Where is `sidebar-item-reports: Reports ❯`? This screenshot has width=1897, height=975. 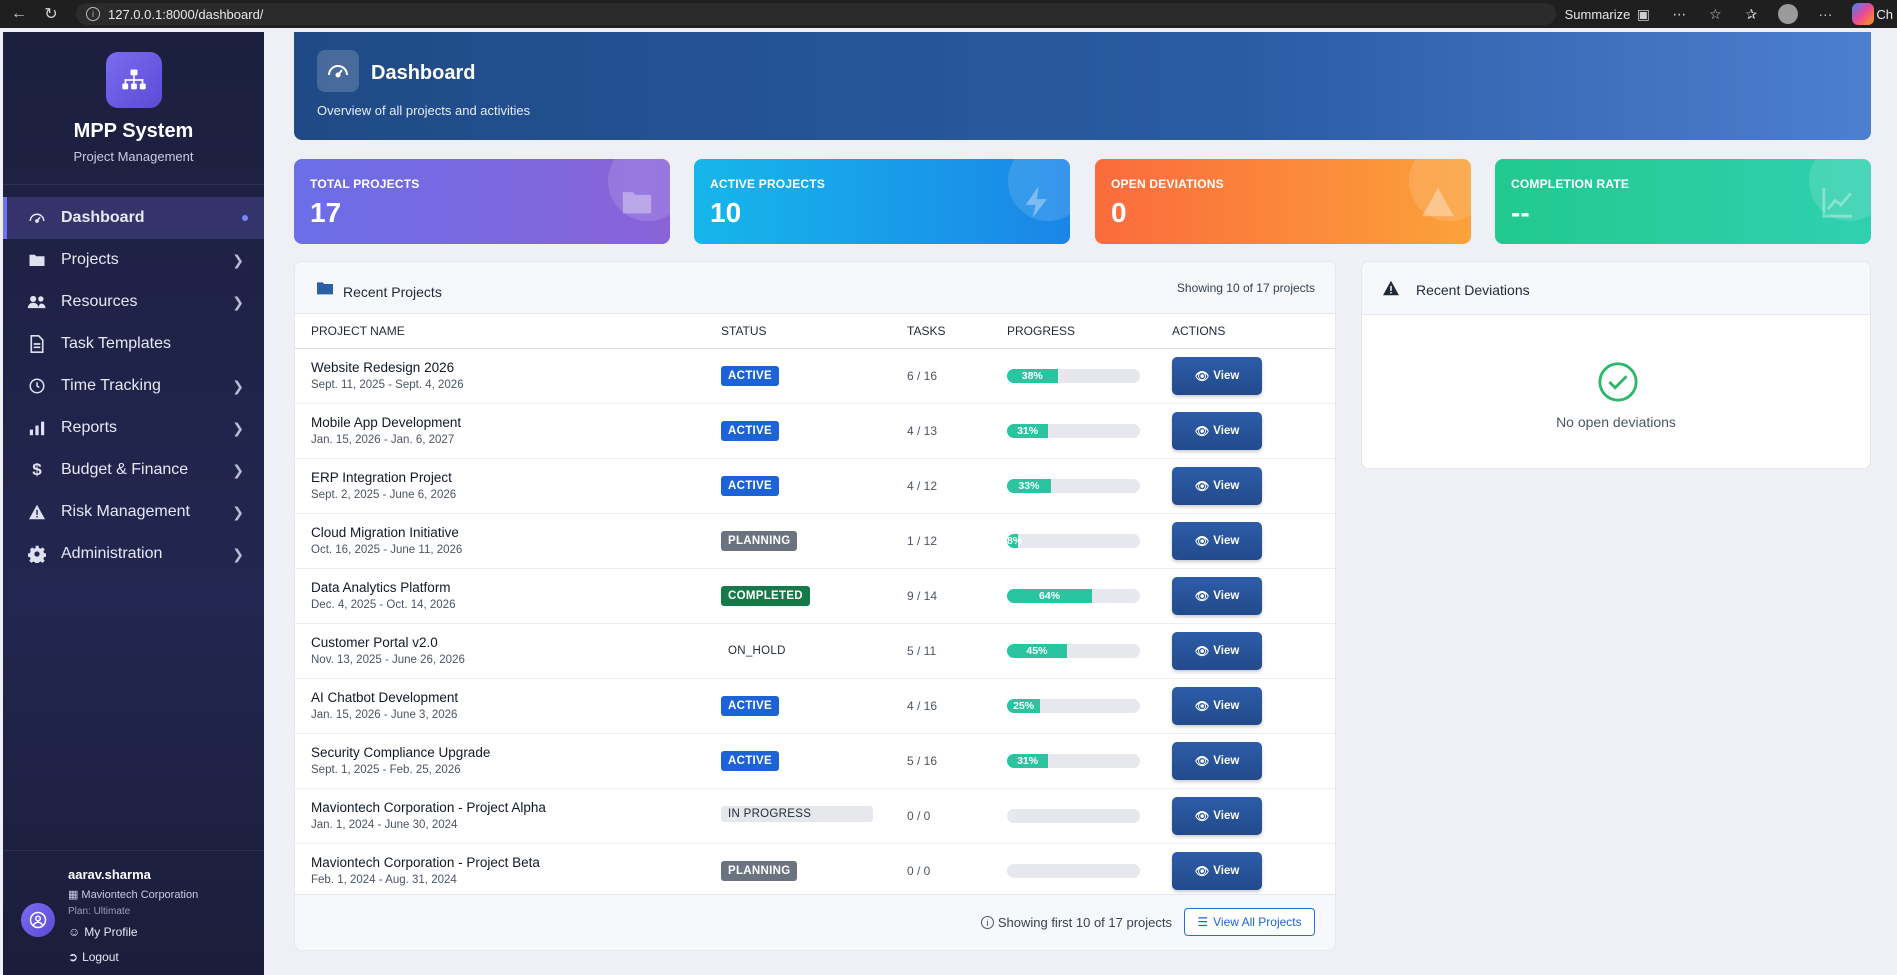 sidebar-item-reports: Reports ❯ is located at coordinates (133, 428).